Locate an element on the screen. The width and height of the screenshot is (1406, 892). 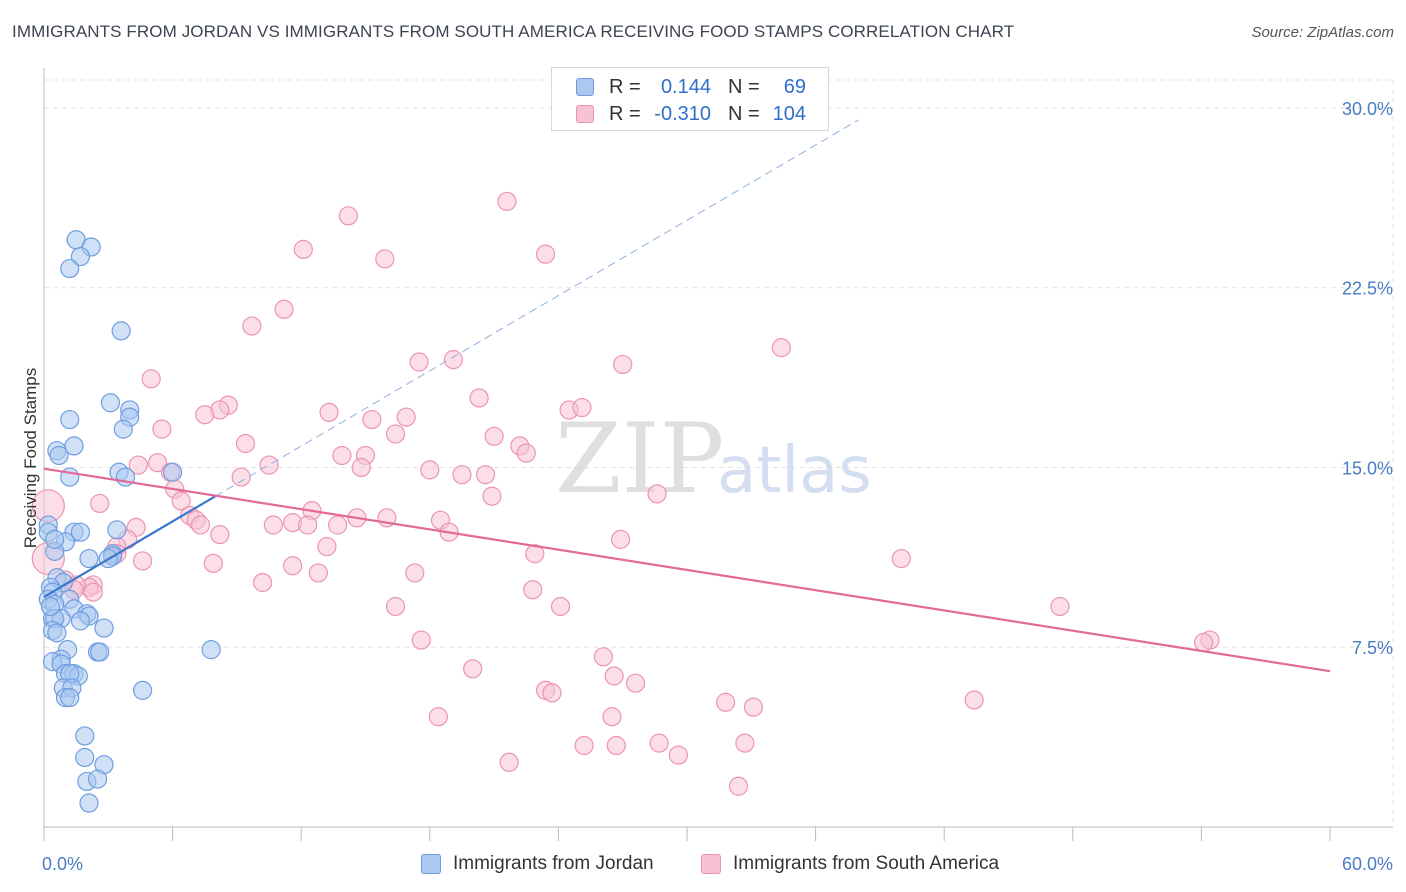
correlation-legend: R = 0.144 N = 69 R = -0.310 N = 104 is located at coordinates (690, 99).